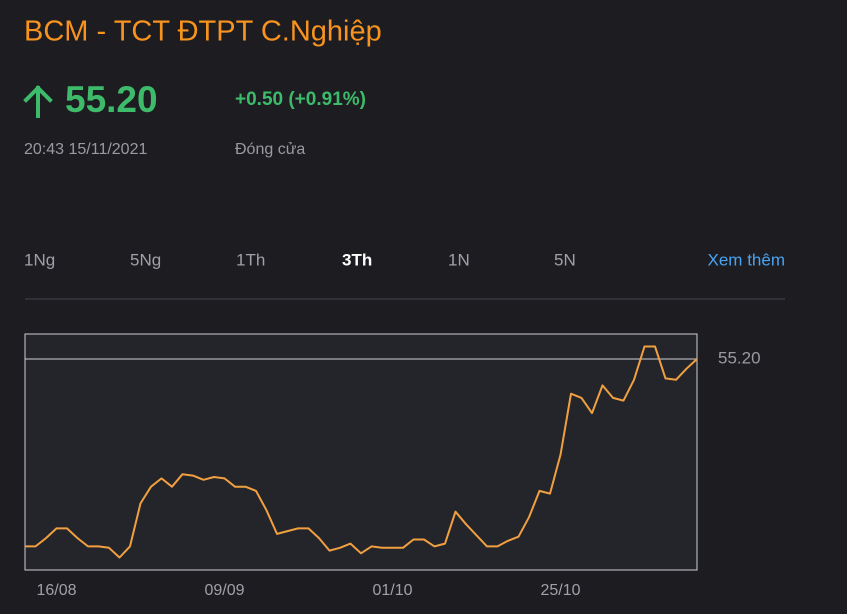 The width and height of the screenshot is (847, 614). I want to click on timestamp: 20:43 15/11/2021, so click(85, 149).